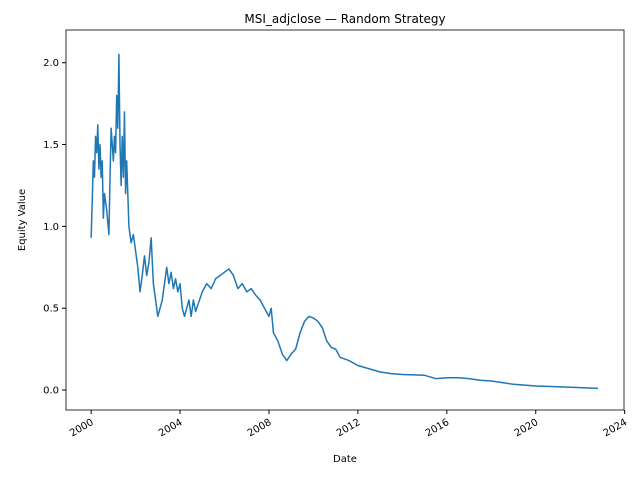 The width and height of the screenshot is (640, 480). What do you see at coordinates (51, 145) in the screenshot?
I see `y-tick-label: 1.5` at bounding box center [51, 145].